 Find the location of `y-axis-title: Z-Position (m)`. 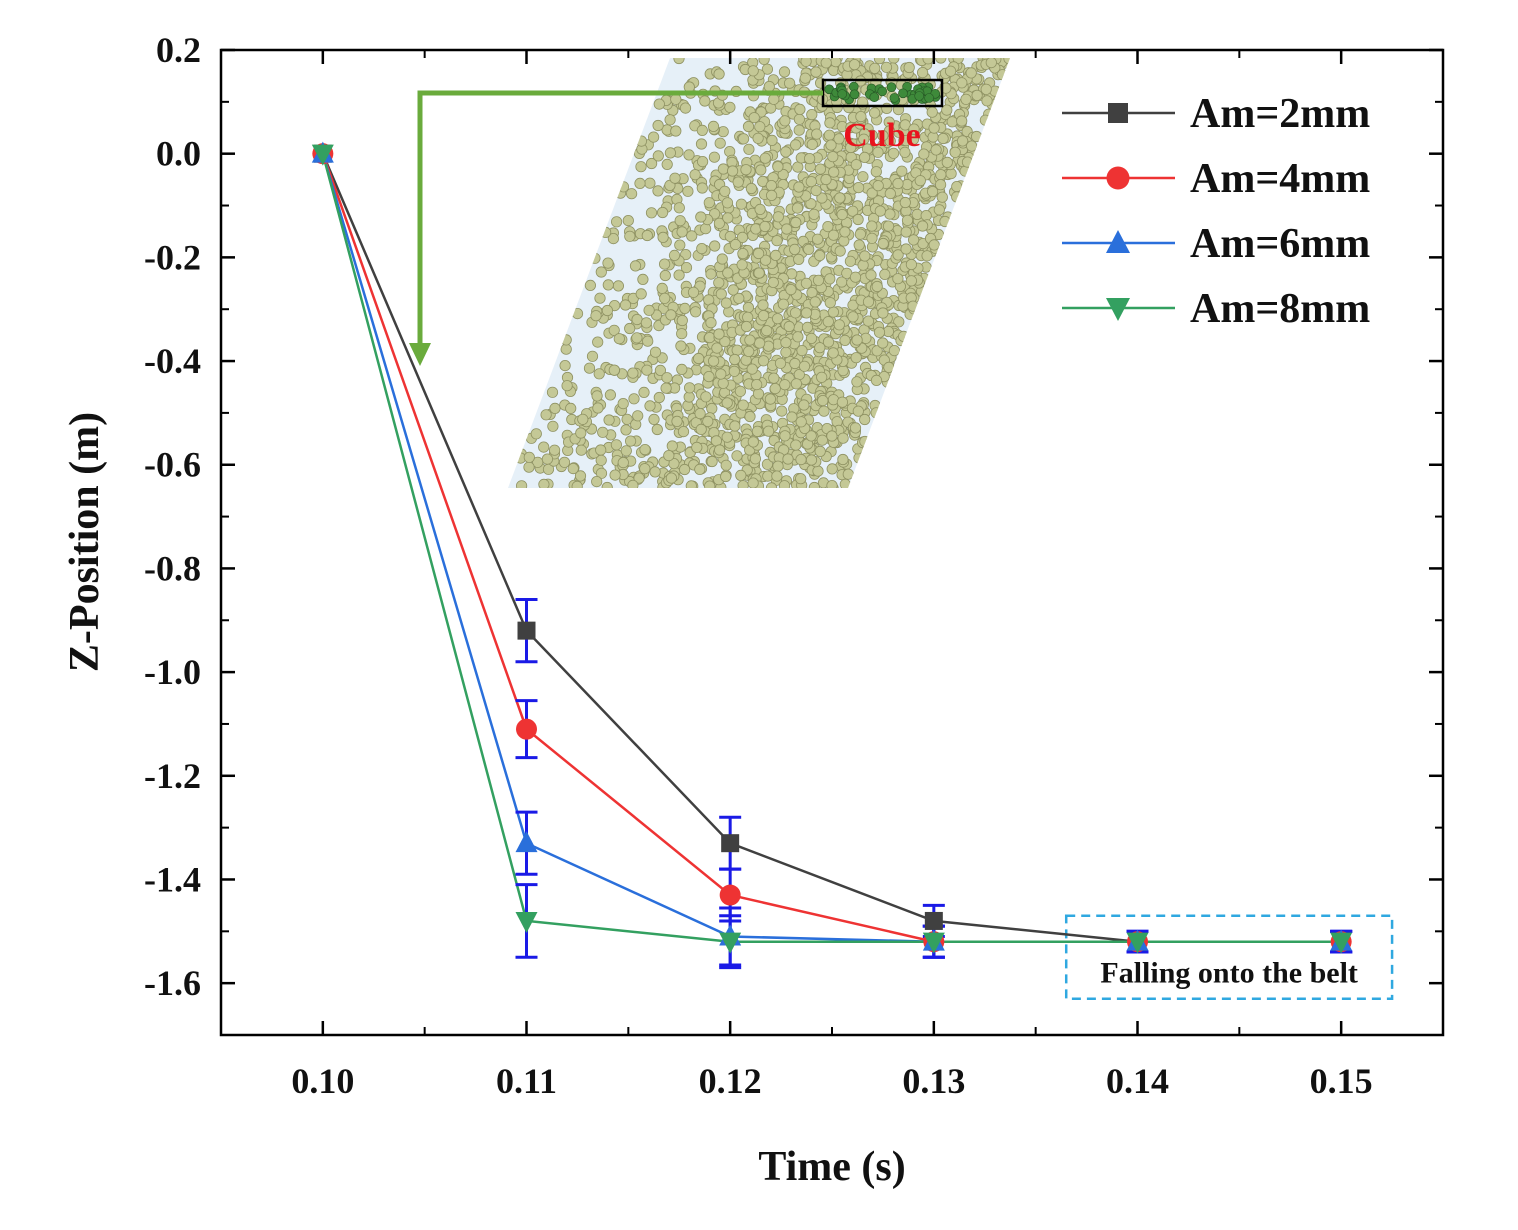

y-axis-title: Z-Position (m) is located at coordinates (85, 542).